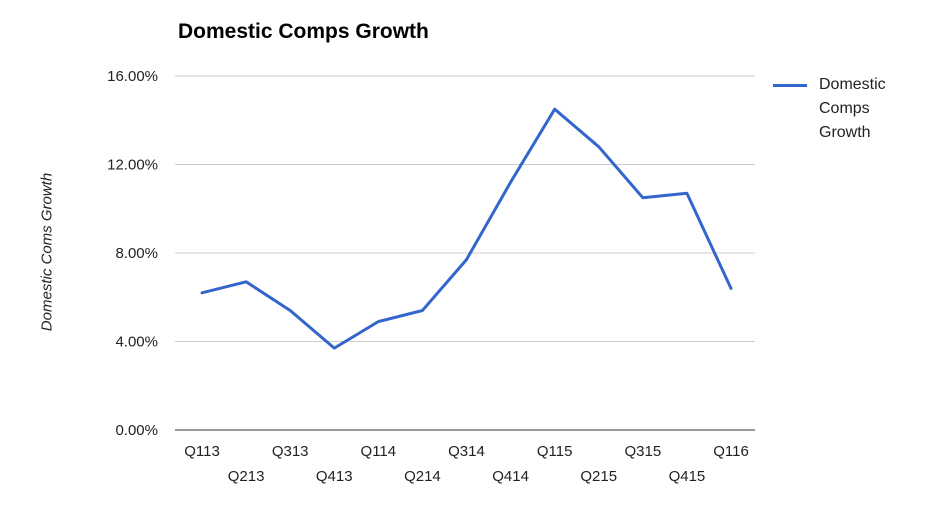  Describe the element at coordinates (136, 253) in the screenshot. I see `y-tick-label: 8.00%` at that location.